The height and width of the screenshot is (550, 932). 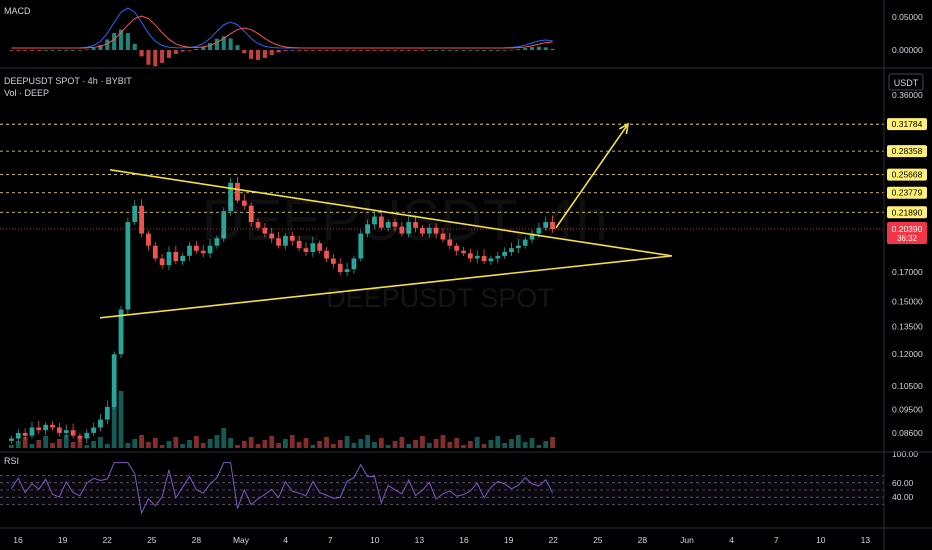 I want to click on macd-pane: 0.05000 0.00000, so click(x=466, y=37).